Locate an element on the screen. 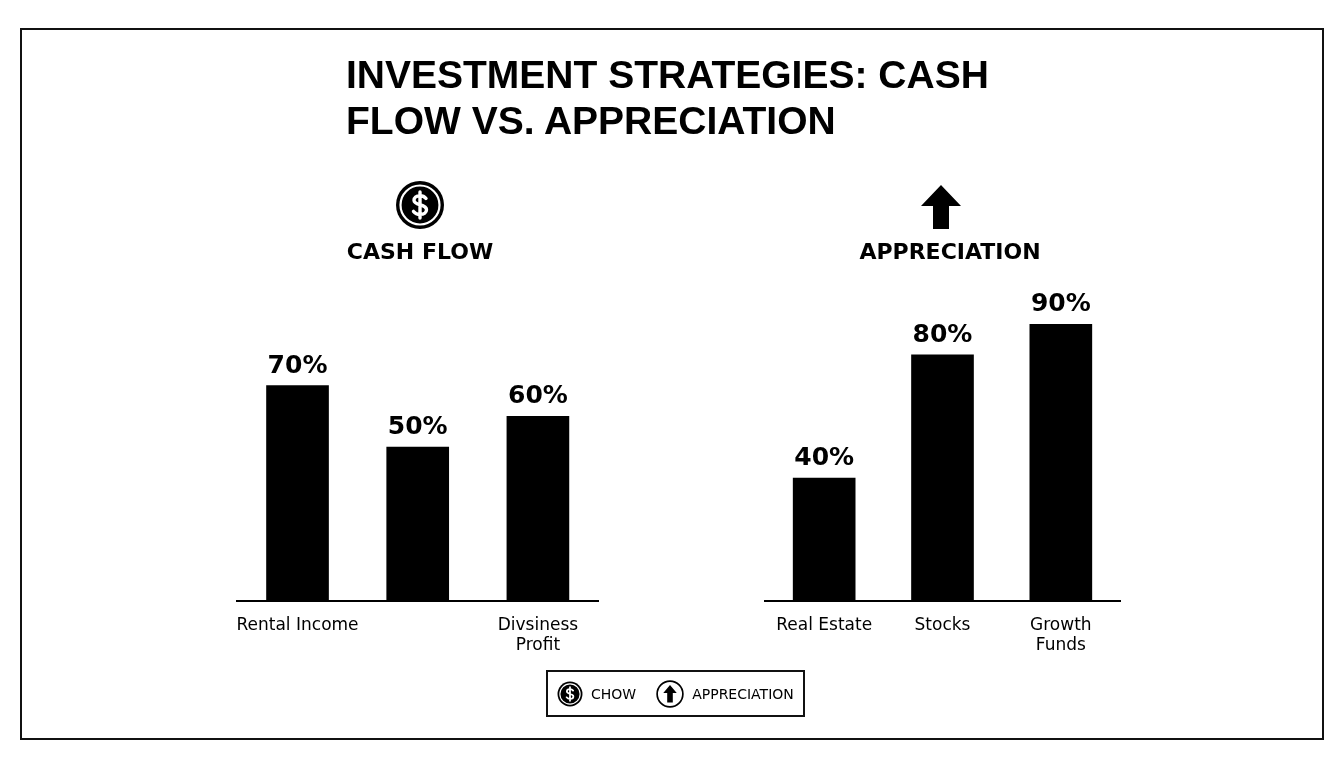  chart-title: INVESTMENT STRATEGIES: CASH FLOW VS. APPRECIATION is located at coordinates (668, 98).